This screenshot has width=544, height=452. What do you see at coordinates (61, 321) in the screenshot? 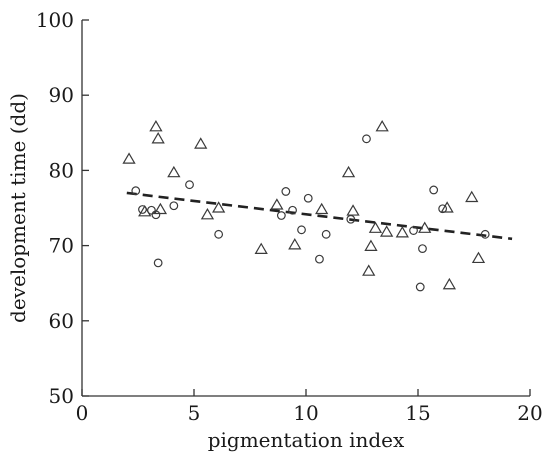
I see `y-tick-label: 60` at bounding box center [61, 321].